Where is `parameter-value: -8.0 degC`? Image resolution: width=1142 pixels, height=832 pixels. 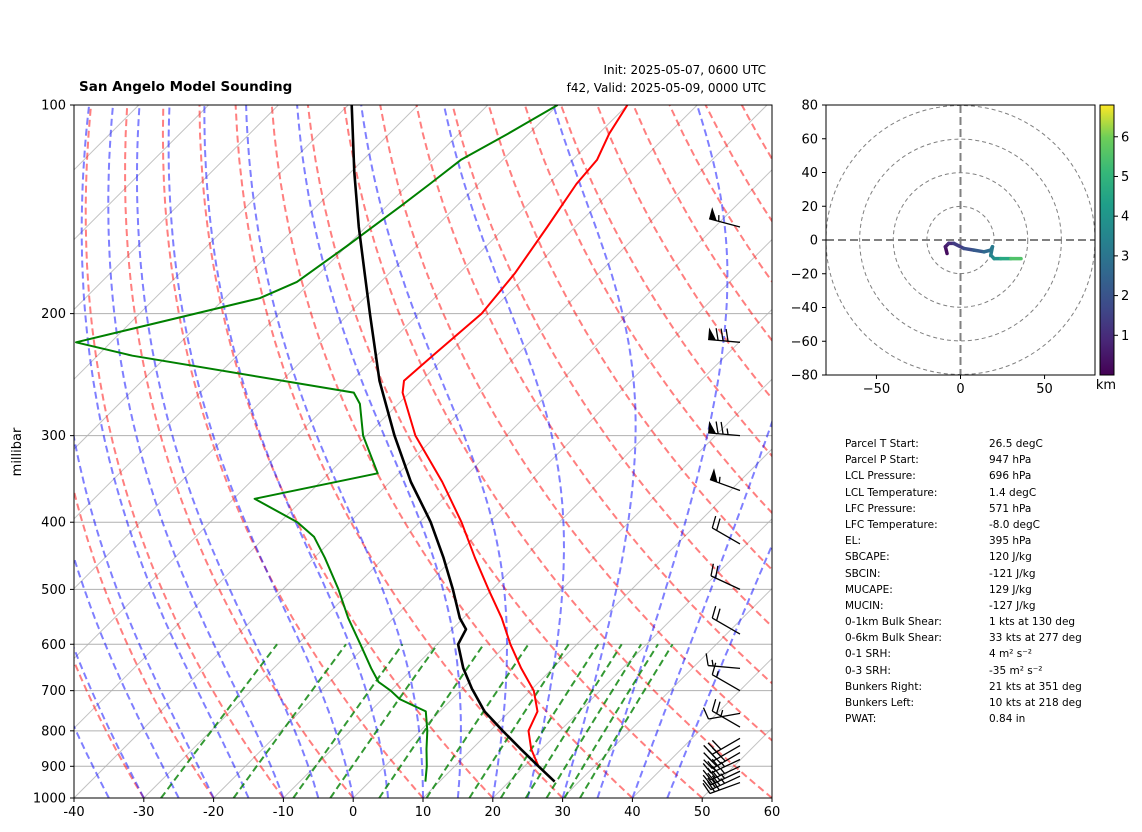
parameter-value: -8.0 degC is located at coordinates (1014, 524).